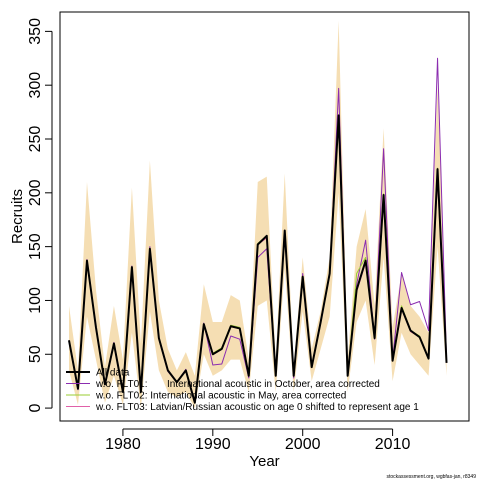 The height and width of the screenshot is (480, 480). I want to click on x-tick-label: 1980, so click(123, 444).